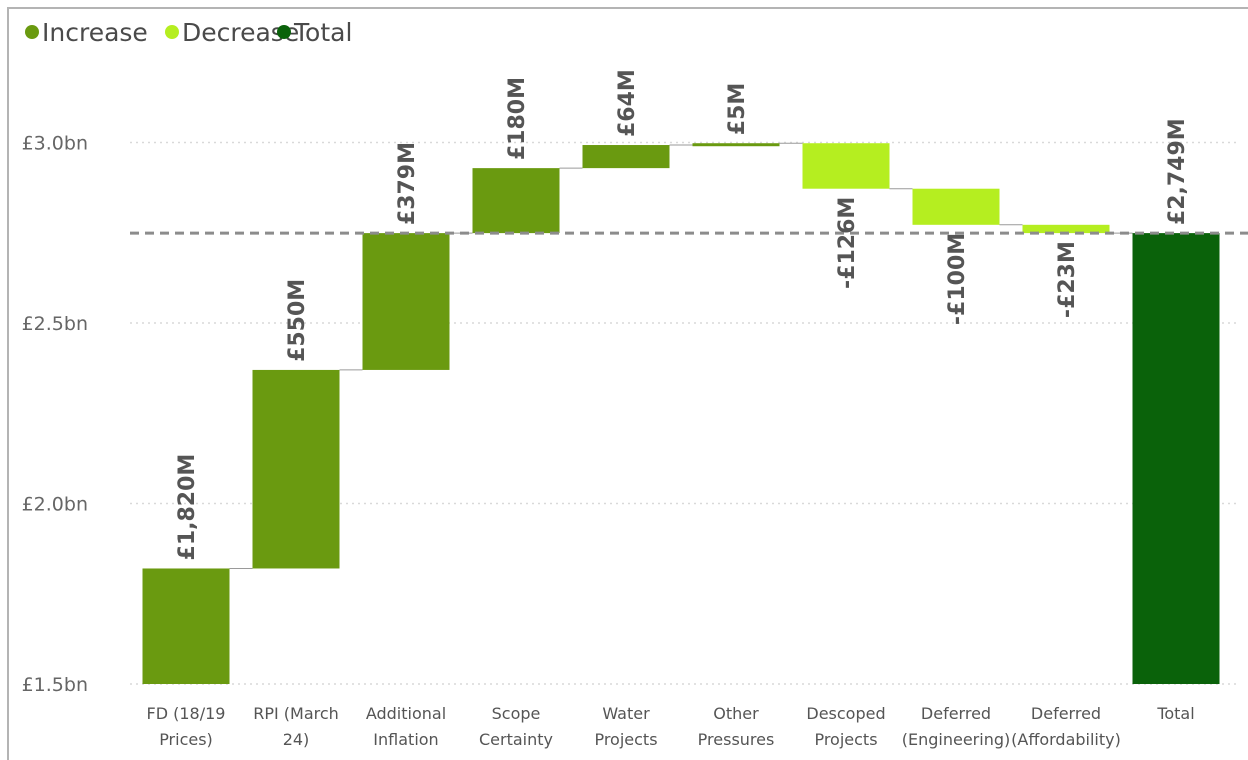 This screenshot has width=1248, height=760. Describe the element at coordinates (516, 726) in the screenshot. I see `x-tick-label: Scope Certainty` at that location.